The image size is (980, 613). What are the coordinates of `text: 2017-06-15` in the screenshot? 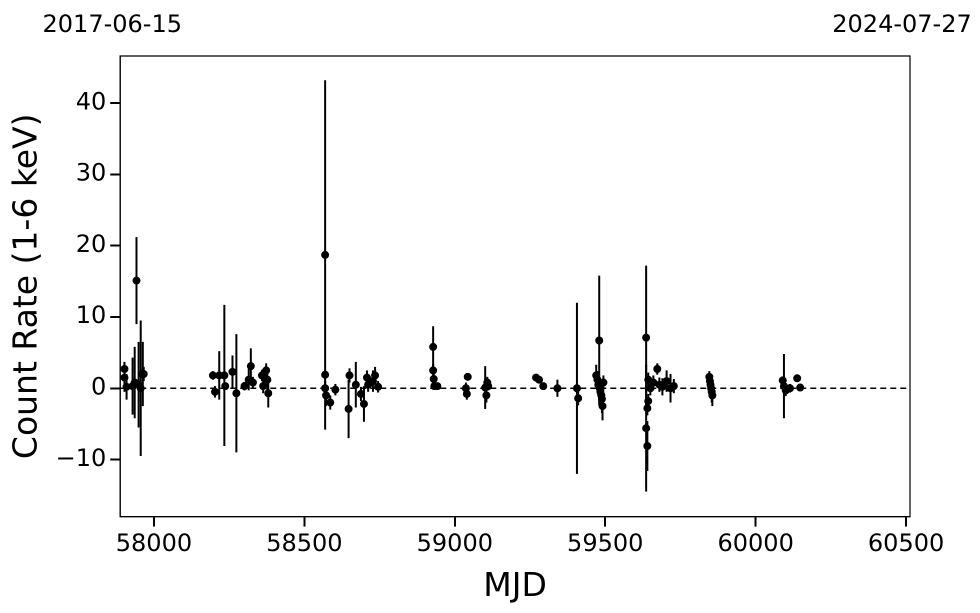 It's located at (112, 24).